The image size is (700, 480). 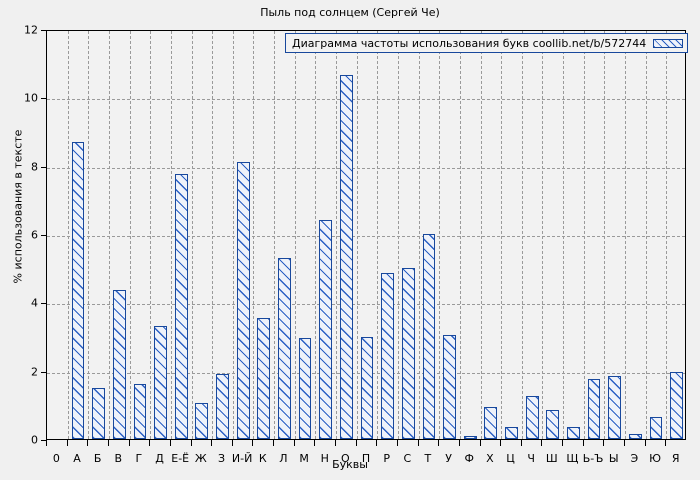 What do you see at coordinates (386, 458) in the screenshot?
I see `x-axis-tick-label: Р` at bounding box center [386, 458].